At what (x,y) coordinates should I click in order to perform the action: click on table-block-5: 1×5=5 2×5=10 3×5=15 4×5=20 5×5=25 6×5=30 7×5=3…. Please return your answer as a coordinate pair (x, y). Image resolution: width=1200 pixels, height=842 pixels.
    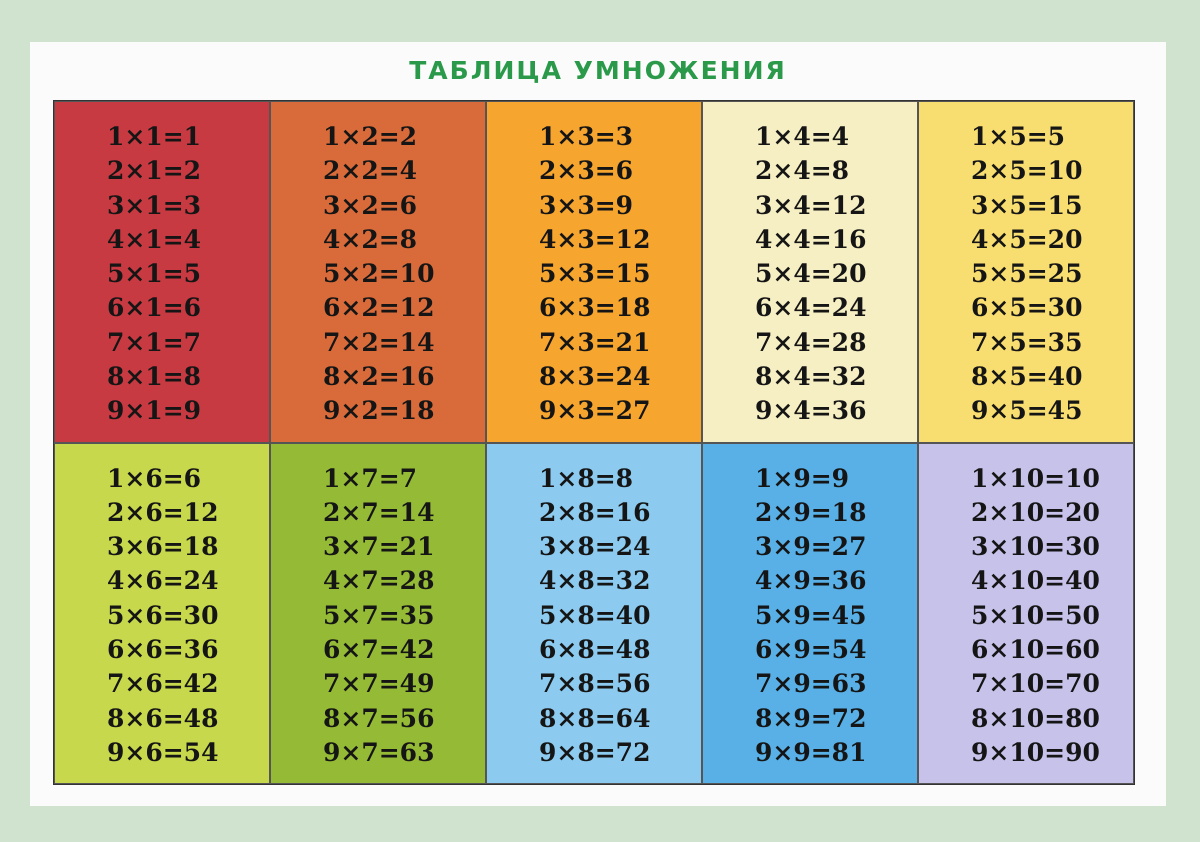
    Looking at the image, I should click on (1026, 272).